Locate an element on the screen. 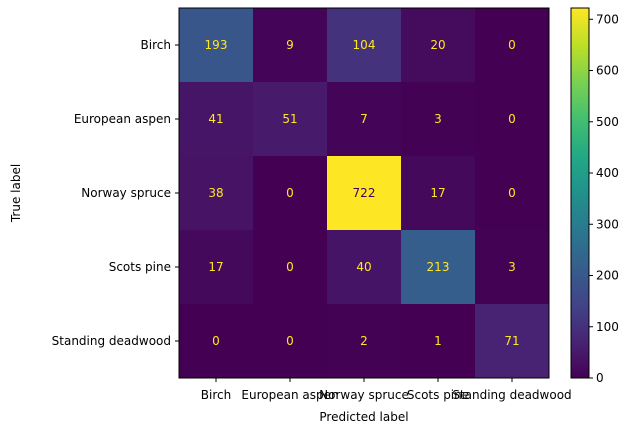  x-axis-label: Predicted label is located at coordinates (363, 417).